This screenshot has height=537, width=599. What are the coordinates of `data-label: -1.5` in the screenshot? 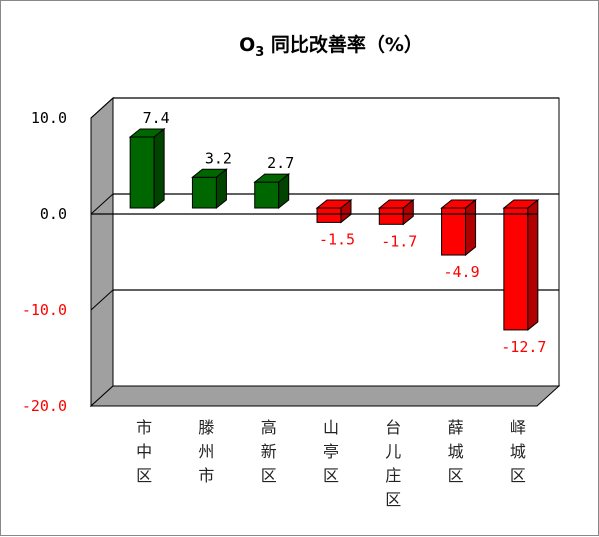 It's located at (337, 239).